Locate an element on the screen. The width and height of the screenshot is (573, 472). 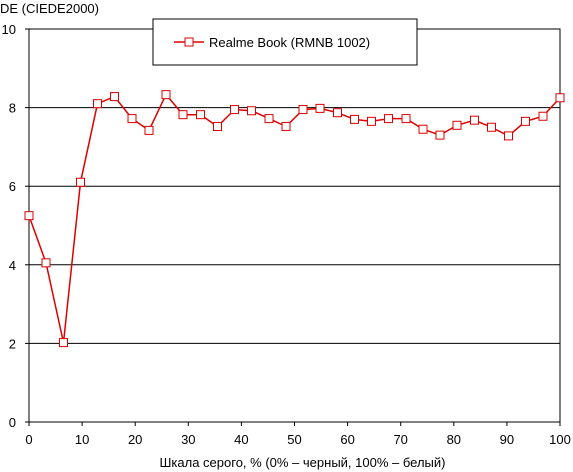
y-tick-label: 4 is located at coordinates (12, 265).